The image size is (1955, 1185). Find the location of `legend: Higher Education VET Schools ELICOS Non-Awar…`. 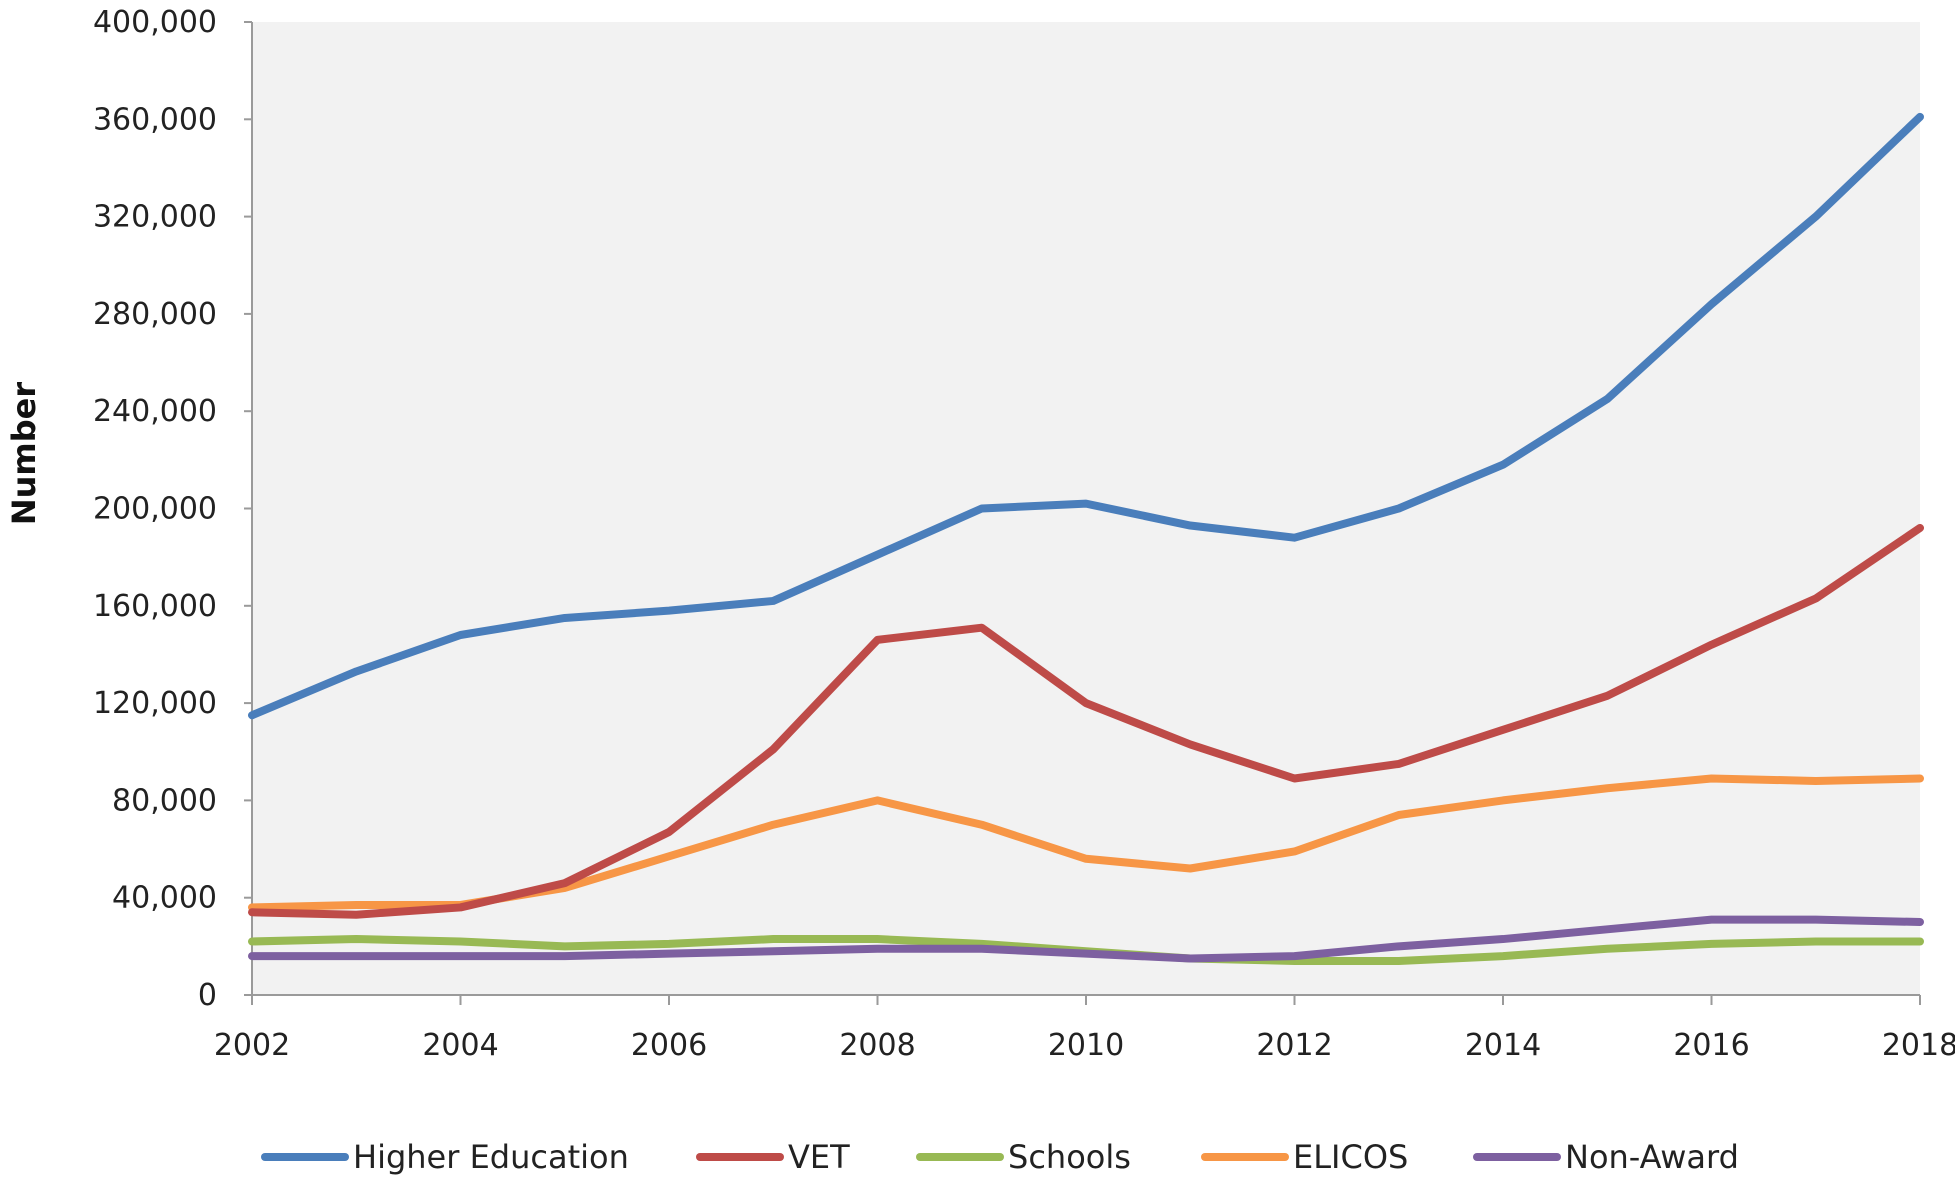

legend: Higher Education VET Schools ELICOS Non-Awar… is located at coordinates (1000, 1157).